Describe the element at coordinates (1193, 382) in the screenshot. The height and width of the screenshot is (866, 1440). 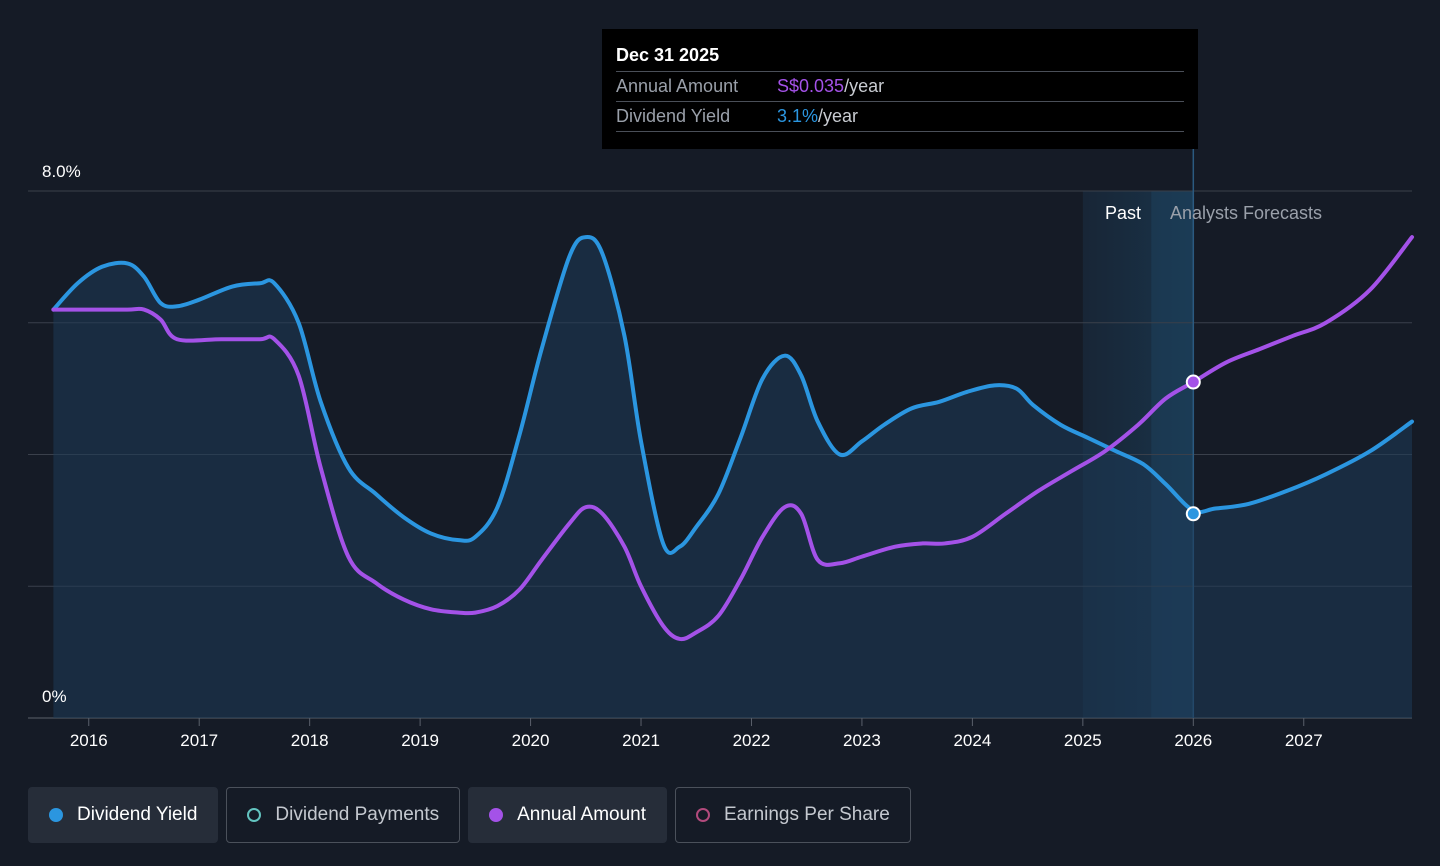
I see `annual-amount-marker` at that location.